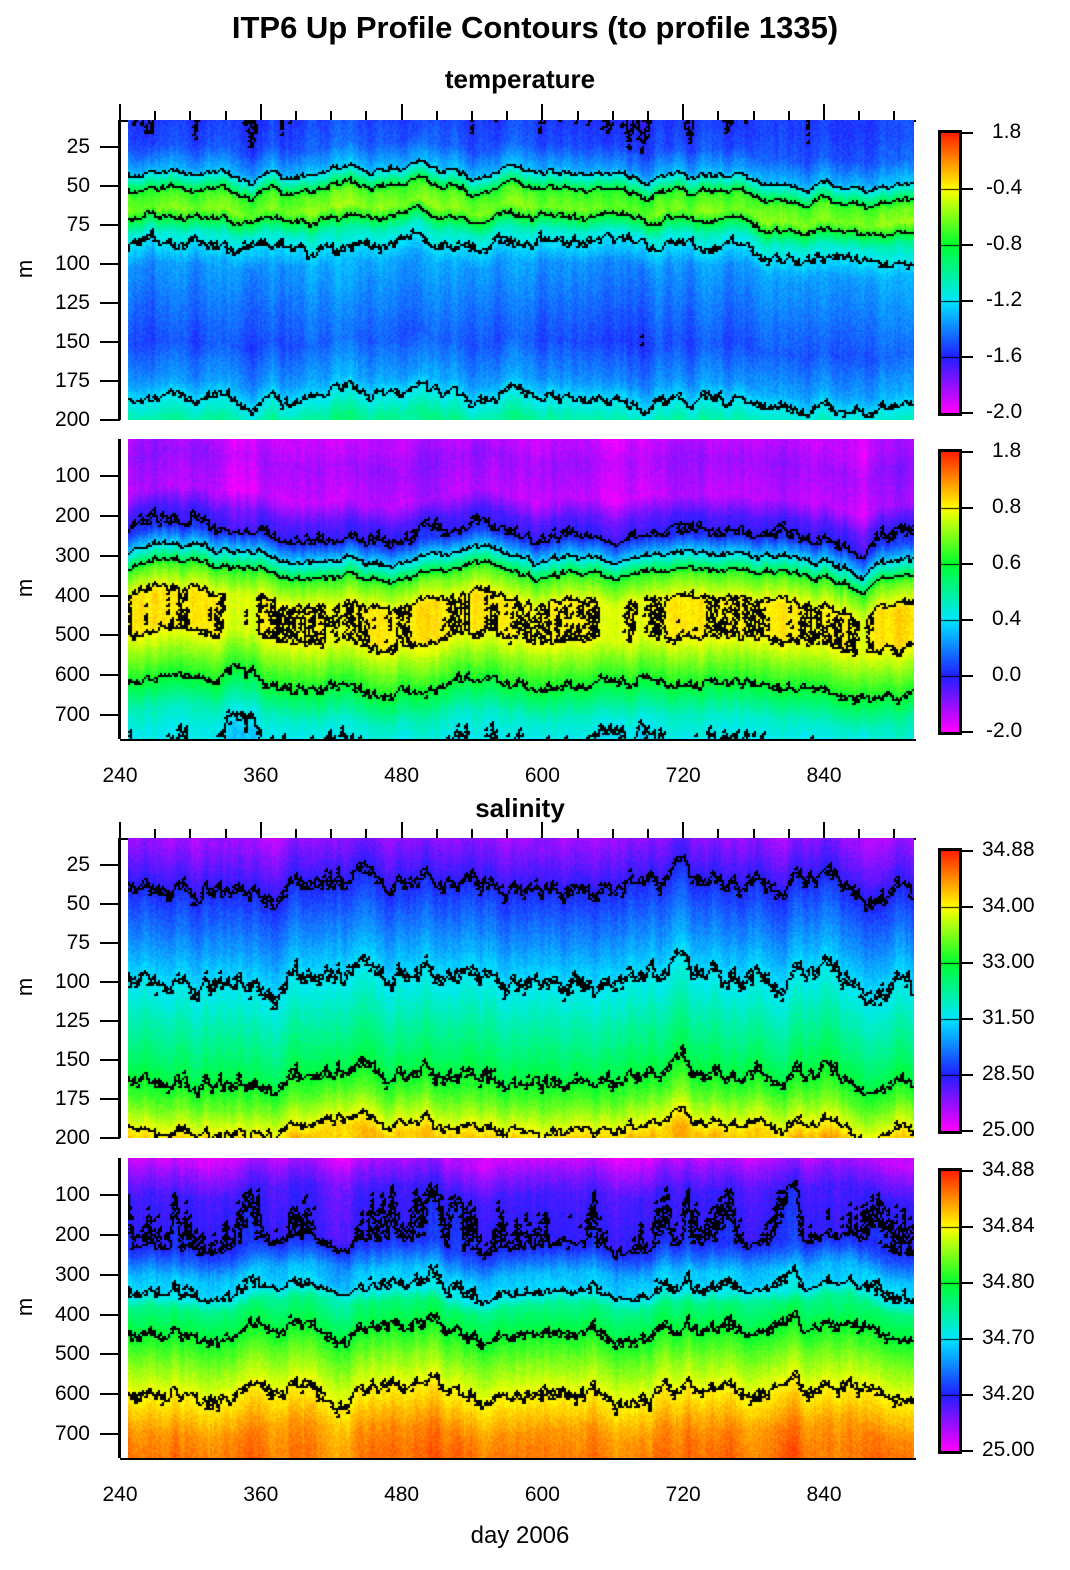  What do you see at coordinates (520, 1535) in the screenshot?
I see `x-axis-label: day 2006` at bounding box center [520, 1535].